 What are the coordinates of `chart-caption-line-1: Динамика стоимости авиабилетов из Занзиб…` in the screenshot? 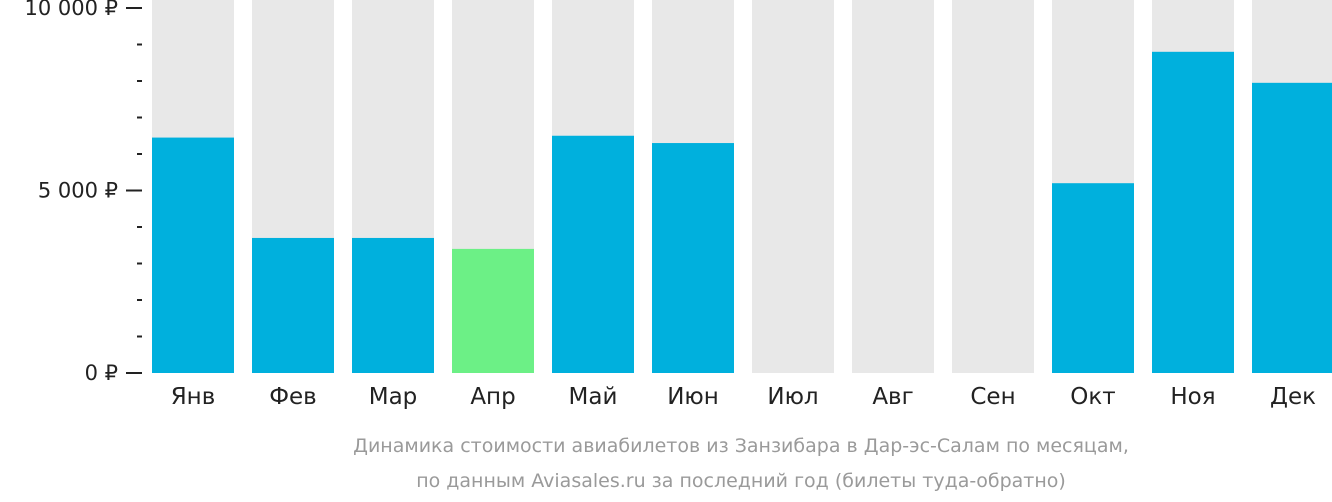 It's located at (741, 446).